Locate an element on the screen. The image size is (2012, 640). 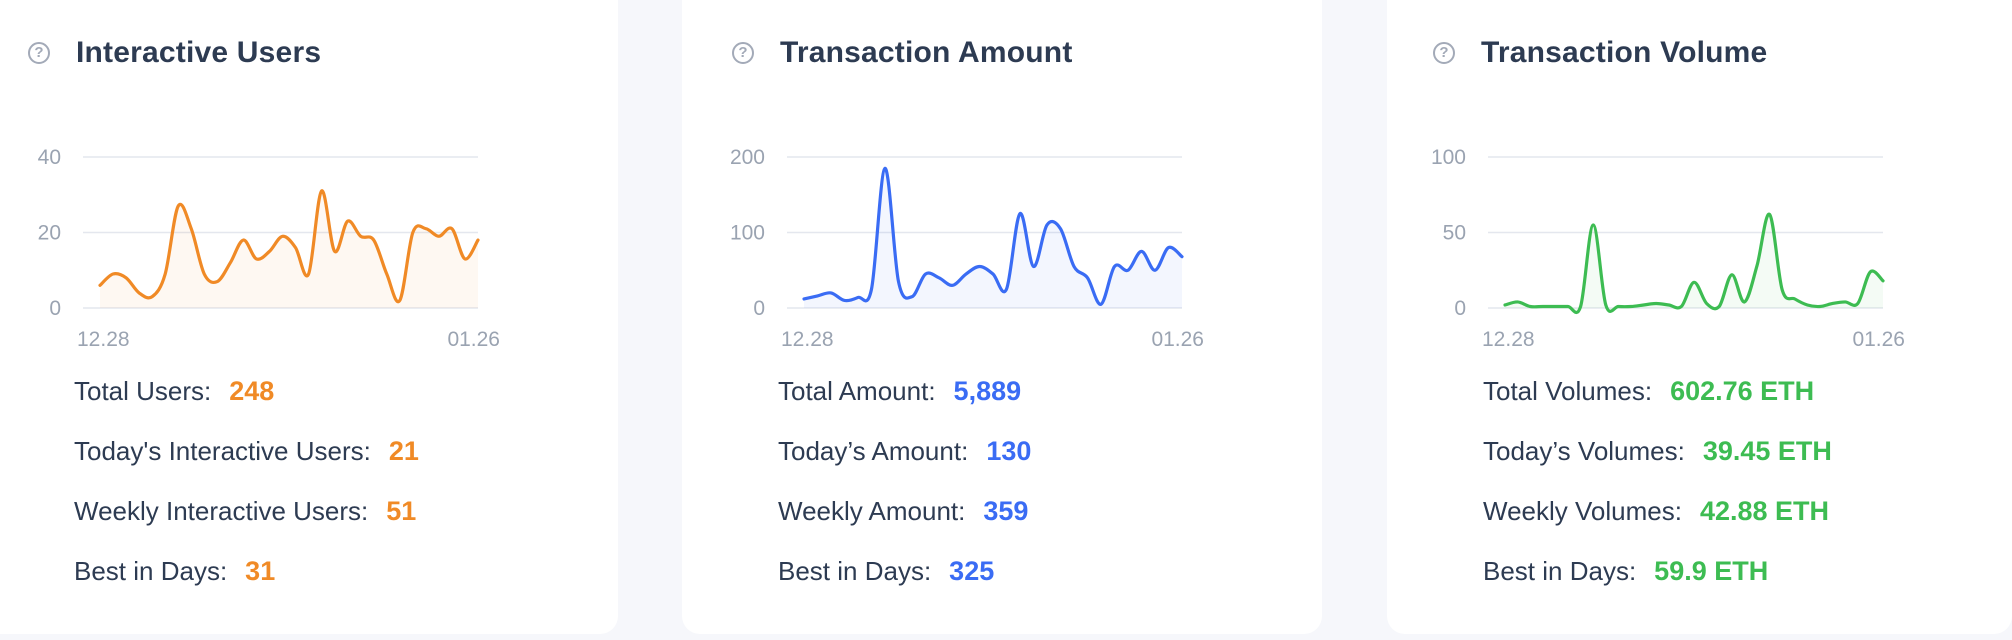
card-title: Interactive Users is located at coordinates (199, 52).